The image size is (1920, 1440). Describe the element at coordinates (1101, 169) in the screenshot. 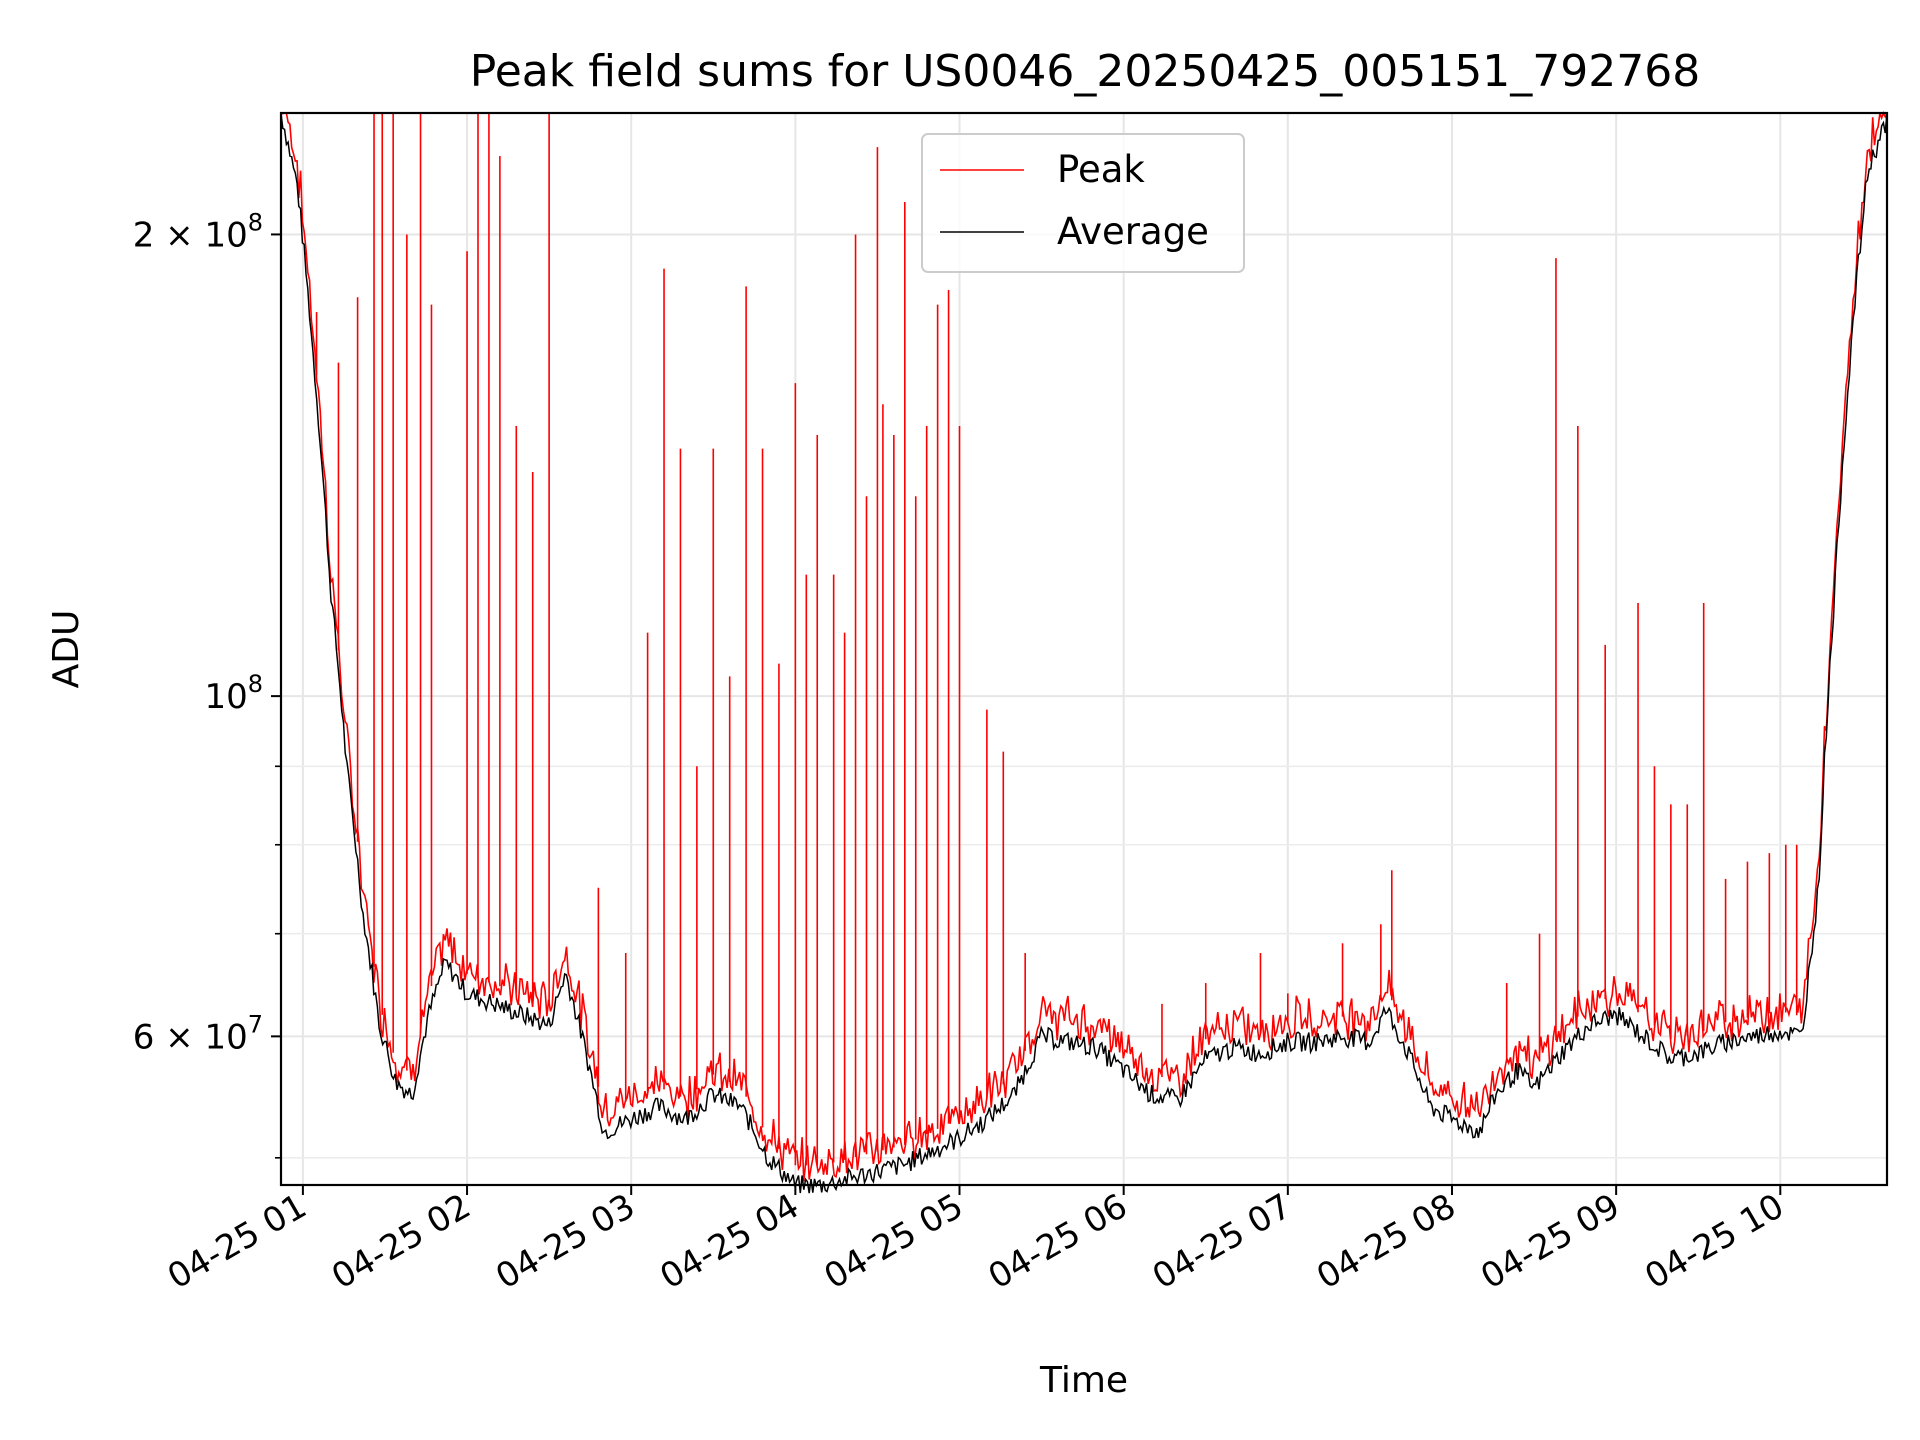

I see `legend-peak-label: Peak` at that location.